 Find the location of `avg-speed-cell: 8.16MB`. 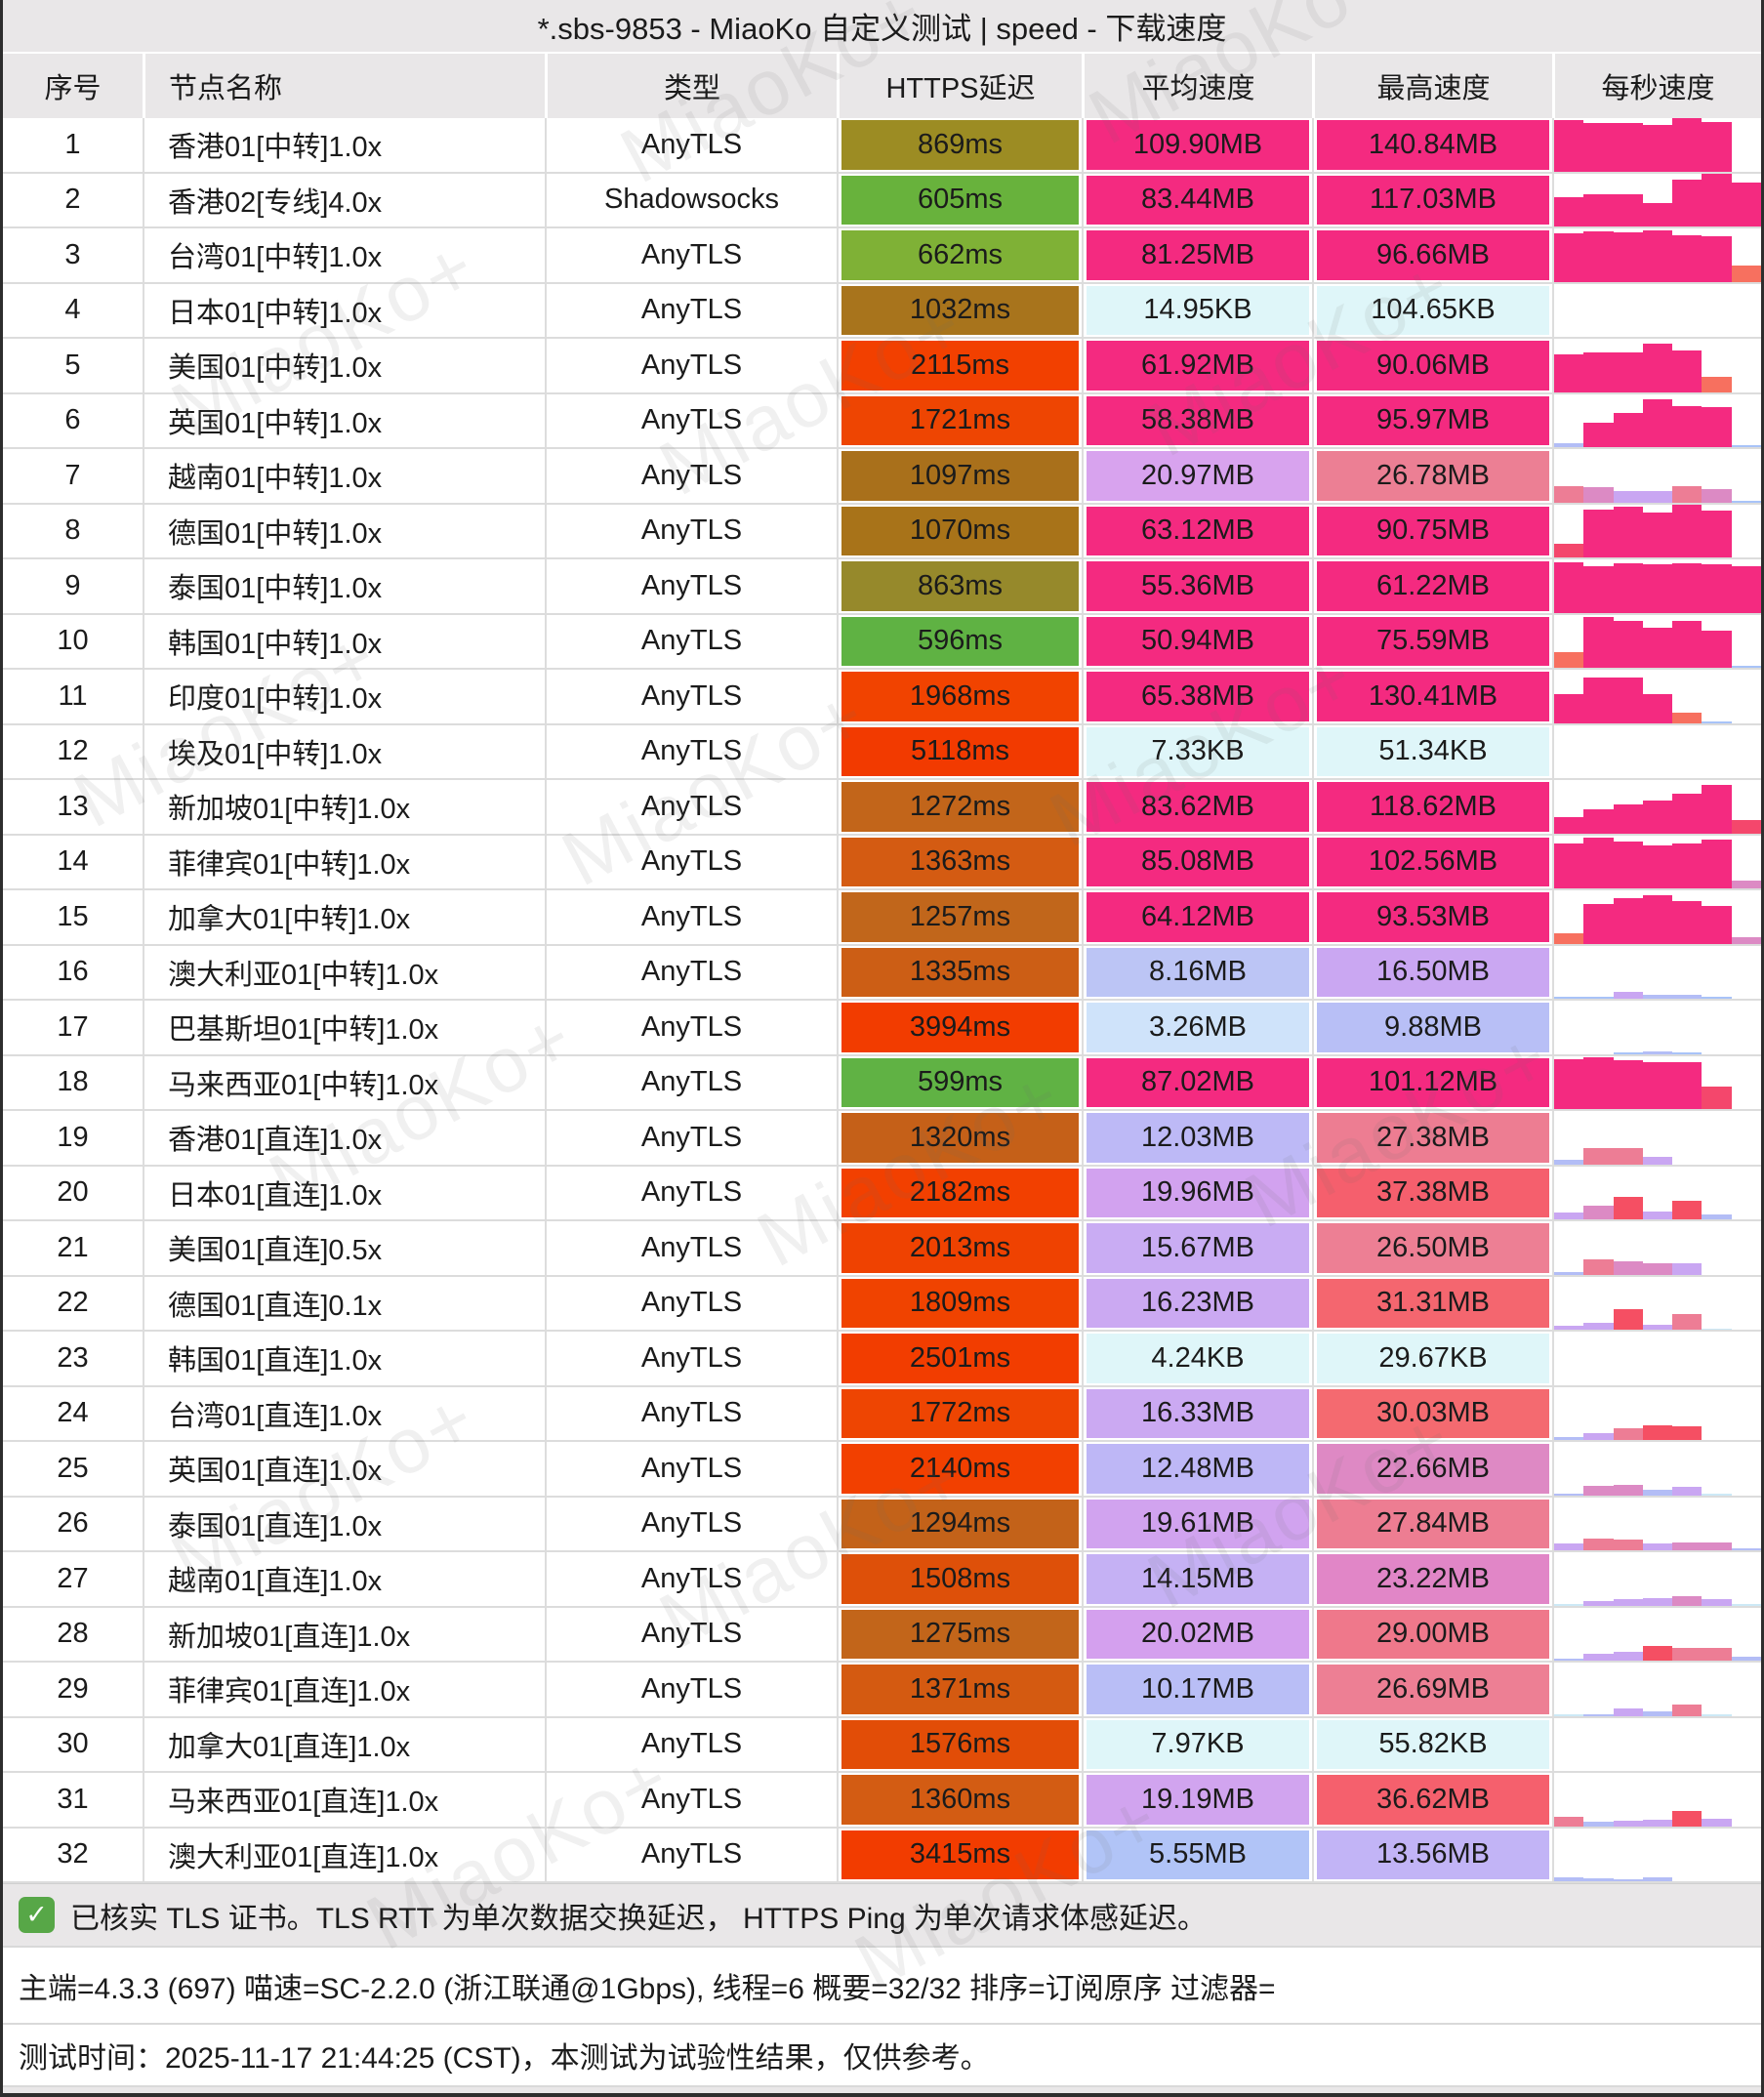

avg-speed-cell: 8.16MB is located at coordinates (1197, 972).